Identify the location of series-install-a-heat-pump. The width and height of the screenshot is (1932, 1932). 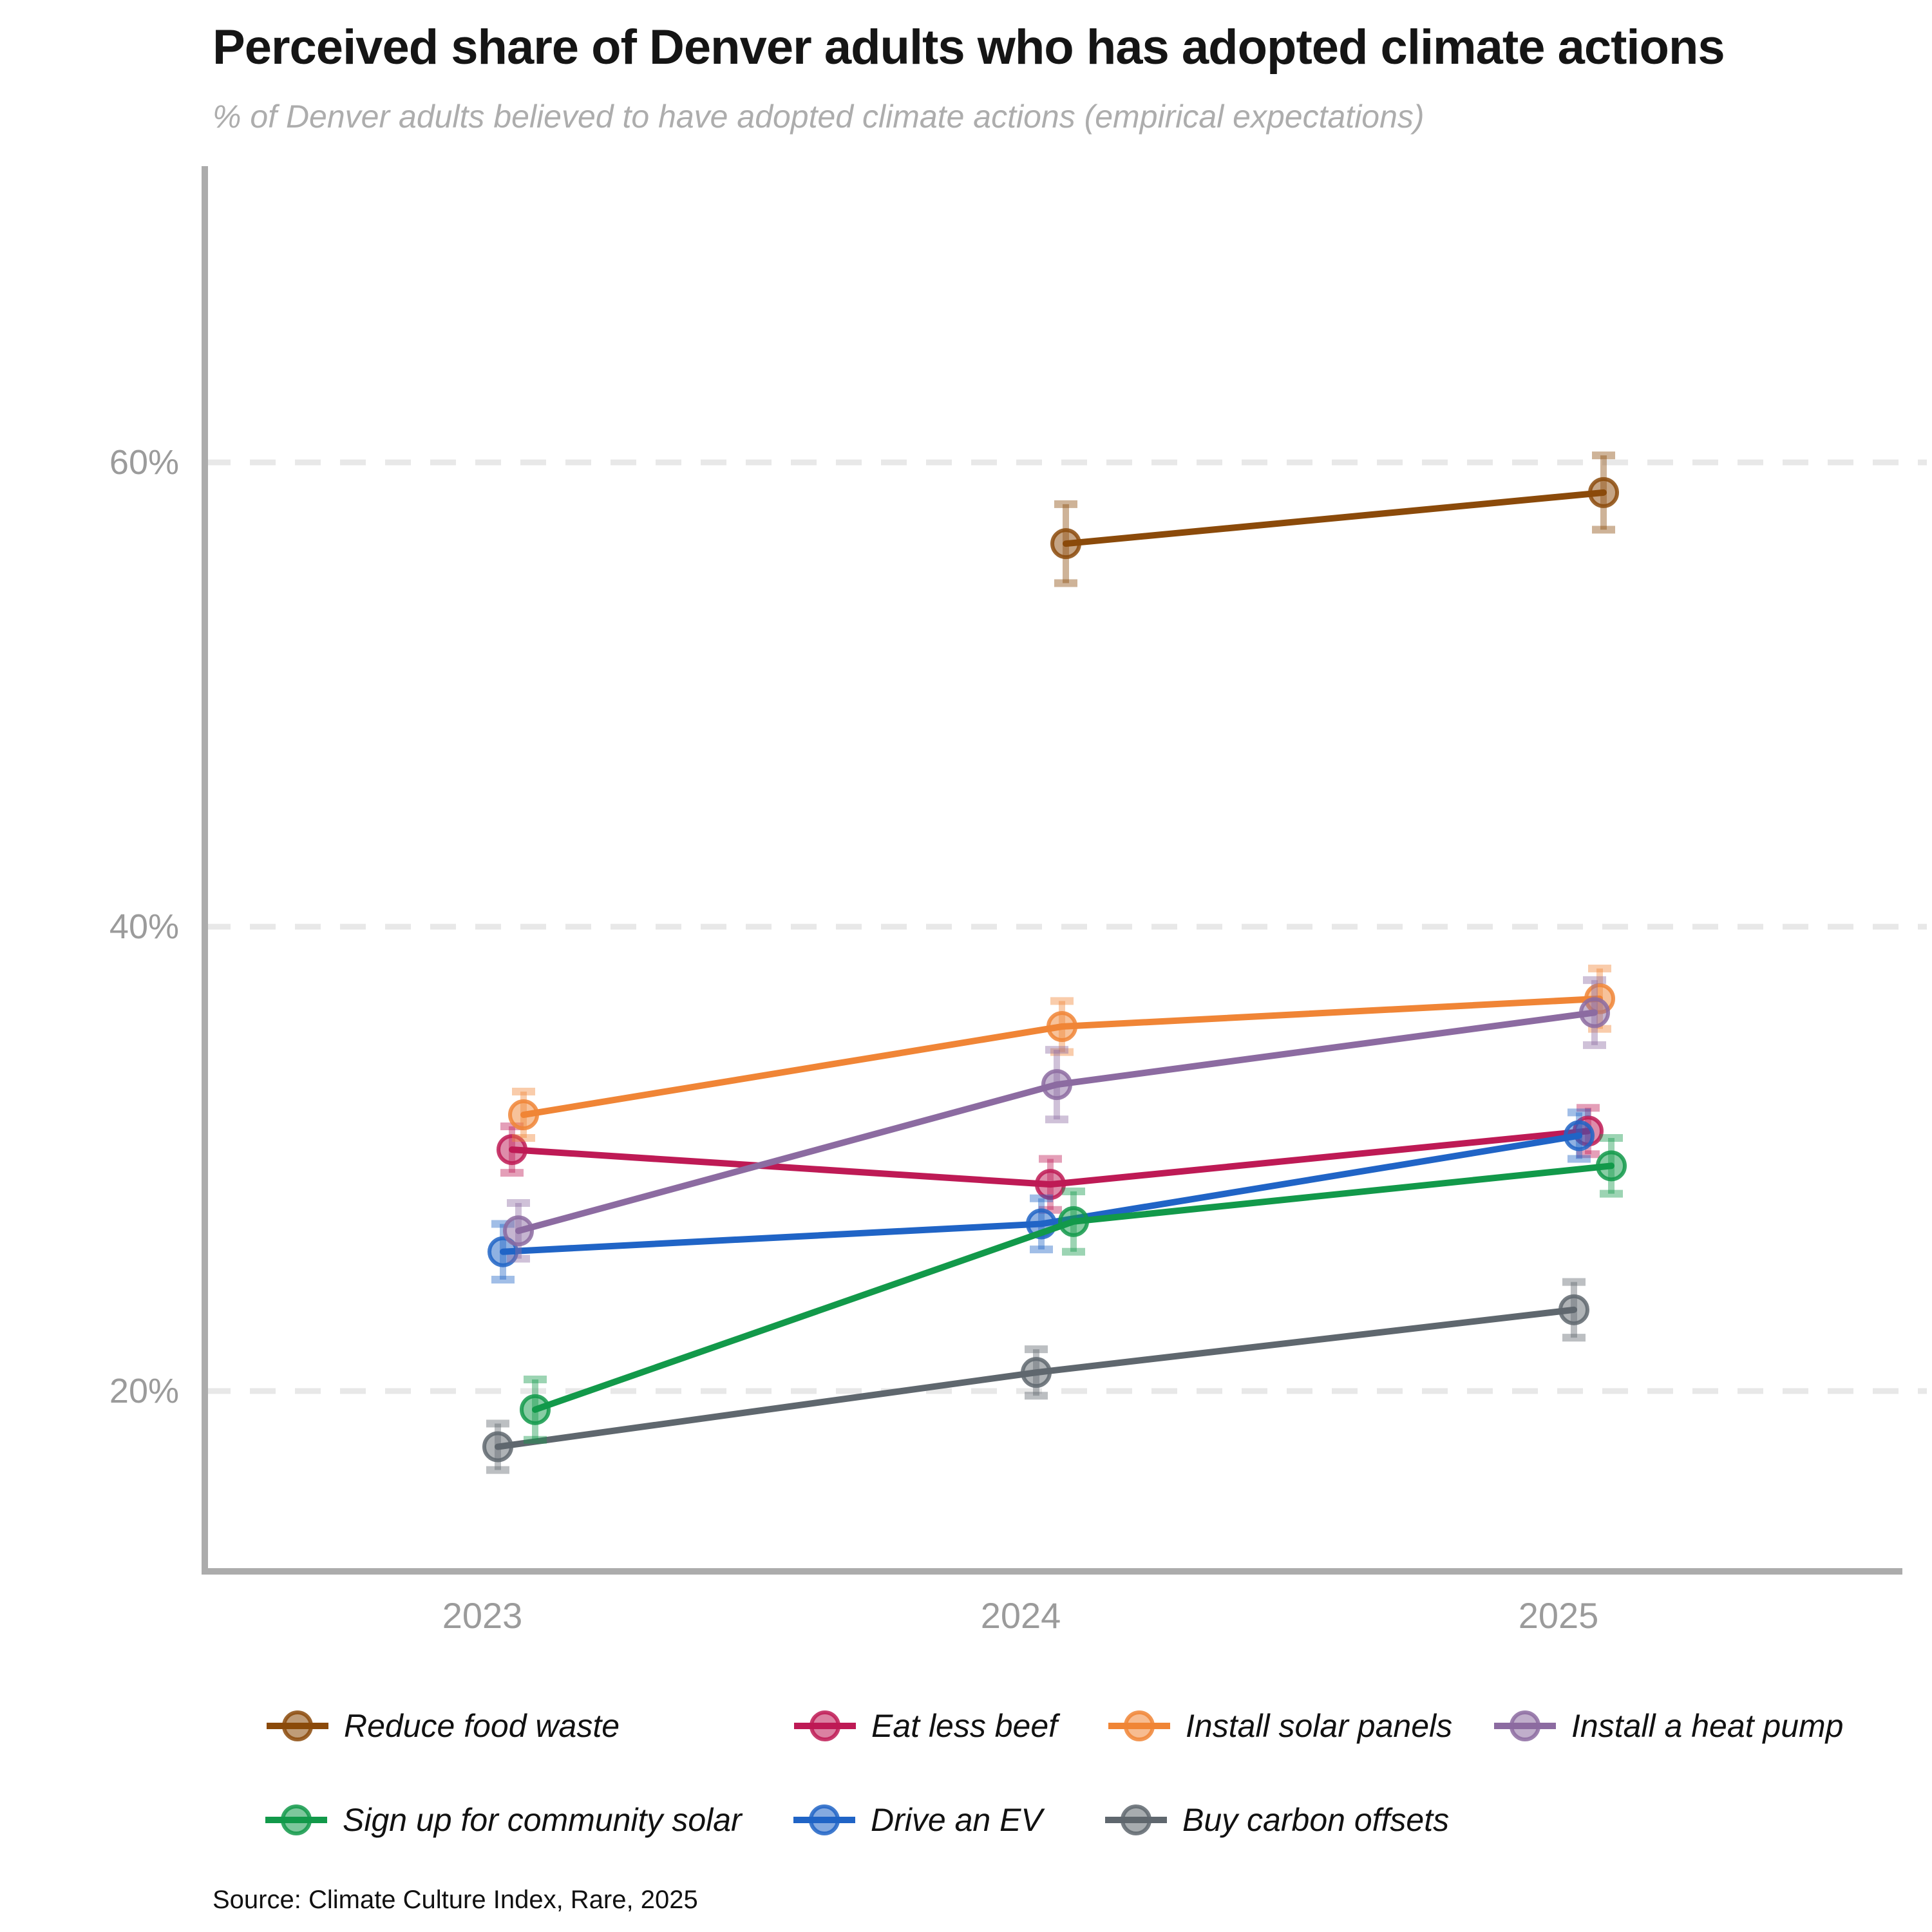
(1057, 1119).